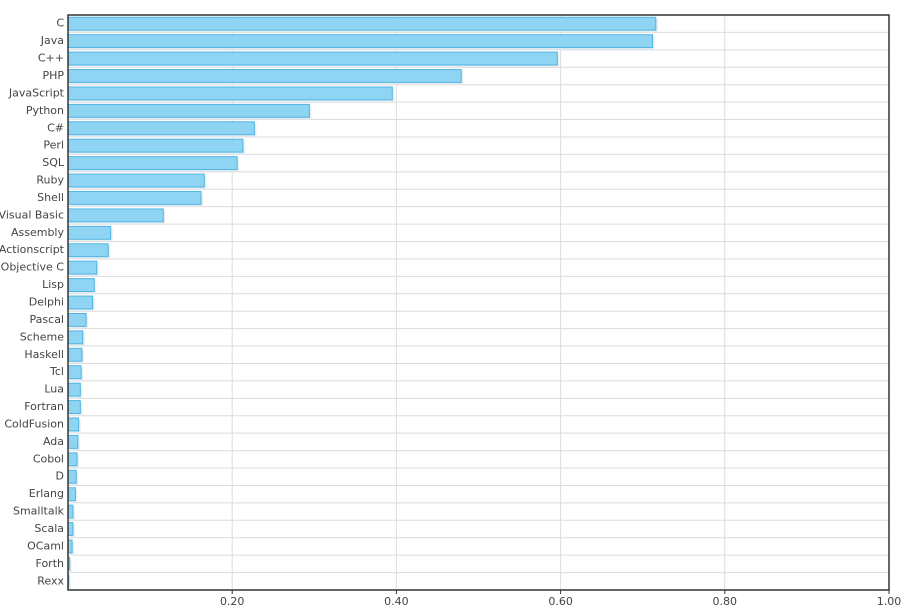 This screenshot has height=616, width=910. What do you see at coordinates (396, 601) in the screenshot?
I see `x-tick-label: 0.40` at bounding box center [396, 601].